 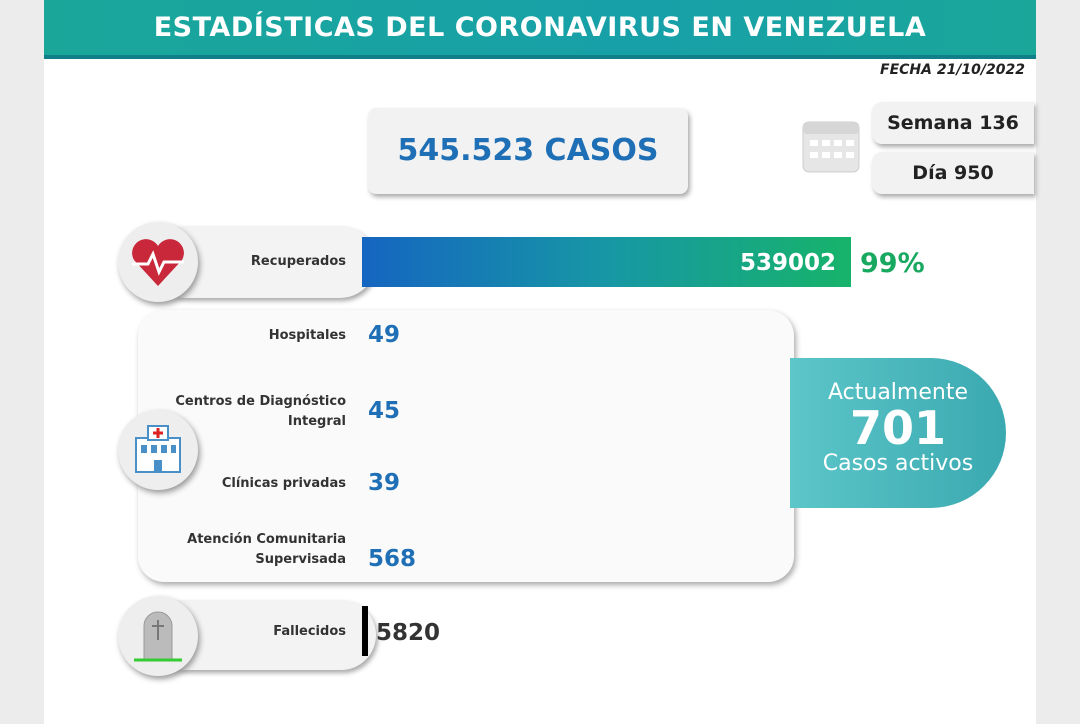 I want to click on location-label: Atención Comunitaria Supervisada, so click(x=266, y=549).